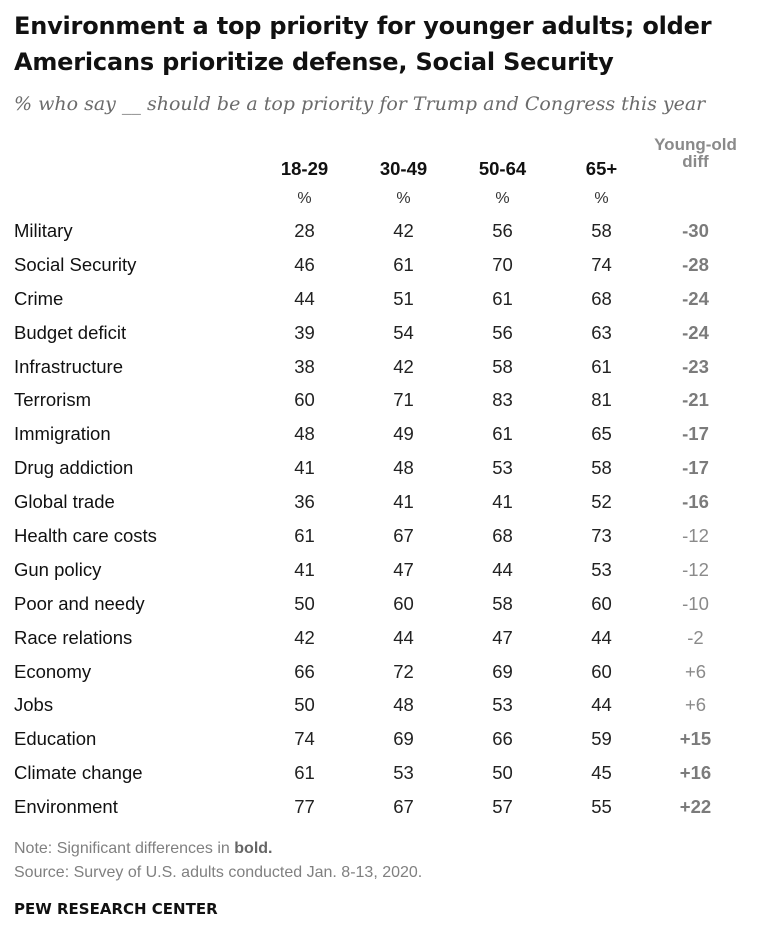 This screenshot has height=932, width=766. What do you see at coordinates (403, 332) in the screenshot?
I see `value-cell: 54` at bounding box center [403, 332].